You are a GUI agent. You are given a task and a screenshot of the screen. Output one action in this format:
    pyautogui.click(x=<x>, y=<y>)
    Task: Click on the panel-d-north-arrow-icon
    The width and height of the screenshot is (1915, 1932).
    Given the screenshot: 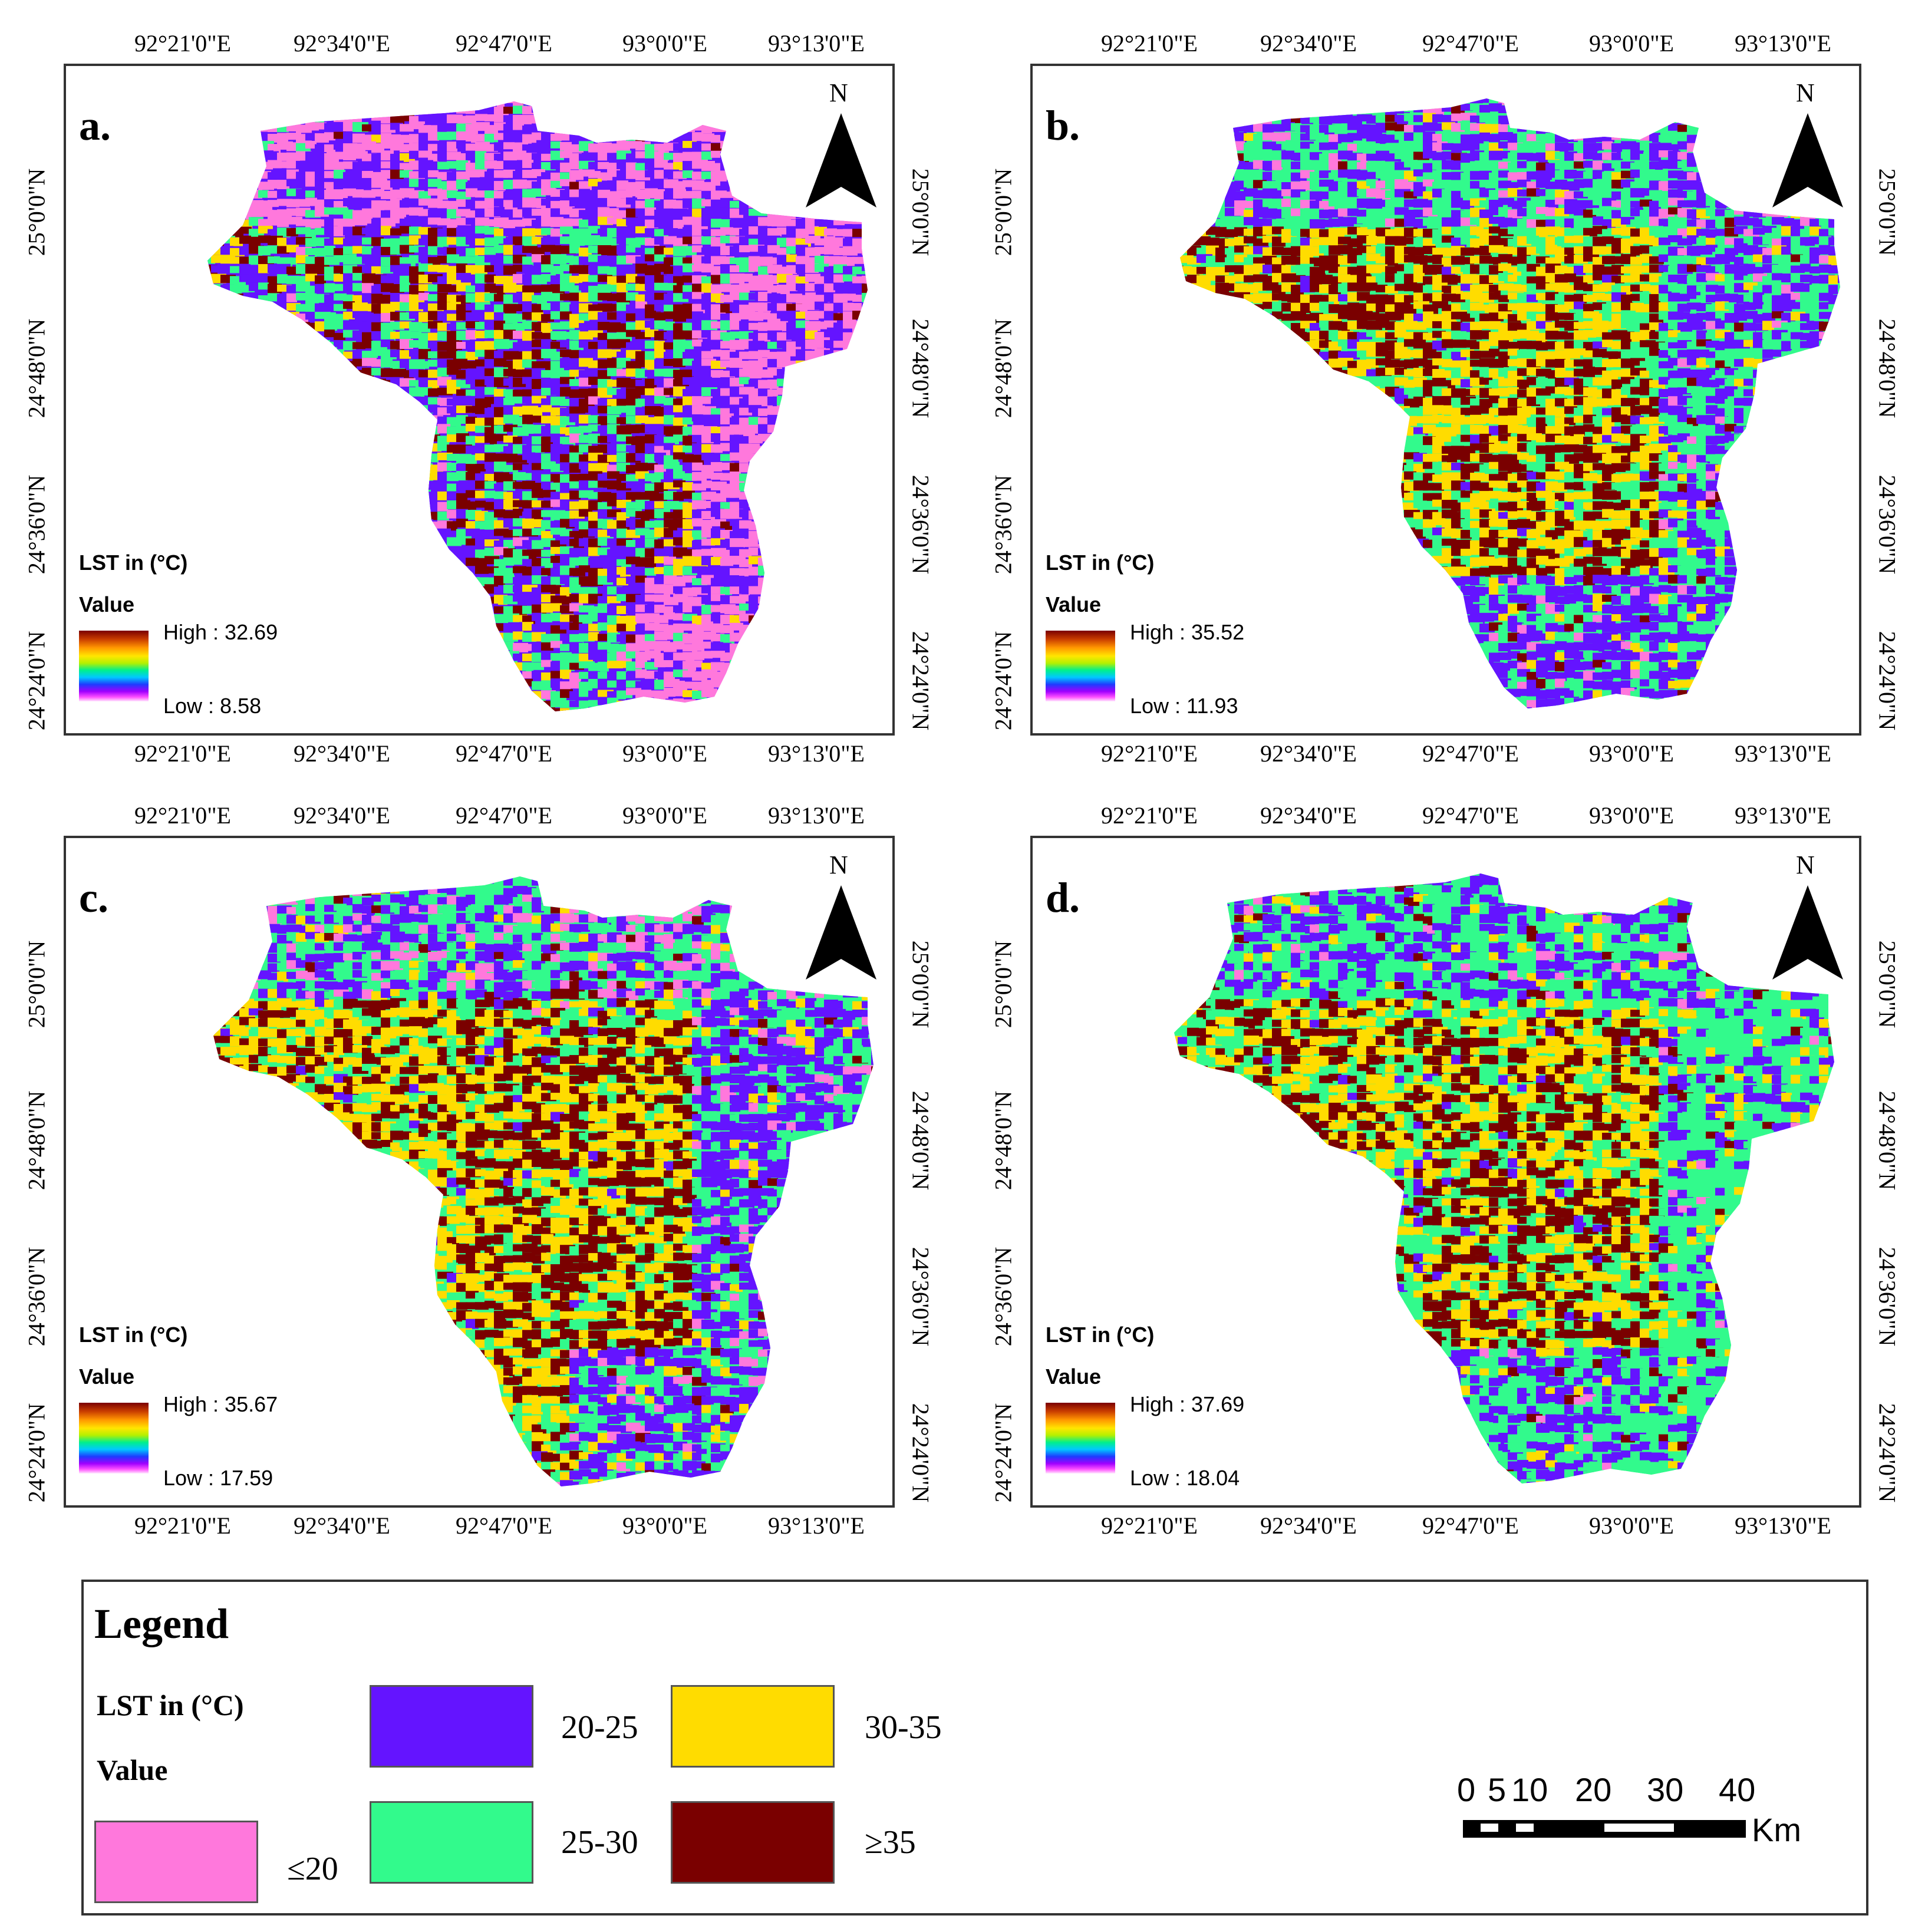 What is the action you would take?
    pyautogui.click(x=1808, y=932)
    